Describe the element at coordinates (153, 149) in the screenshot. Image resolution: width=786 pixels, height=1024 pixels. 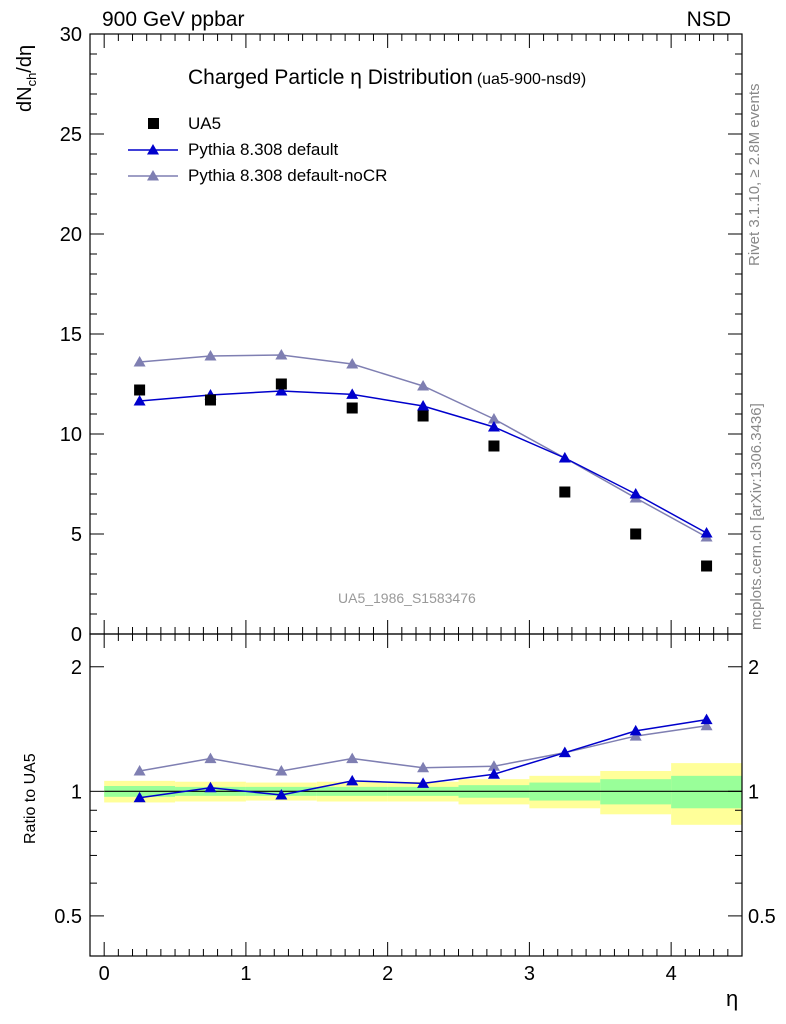
I see `legend-marker-default` at that location.